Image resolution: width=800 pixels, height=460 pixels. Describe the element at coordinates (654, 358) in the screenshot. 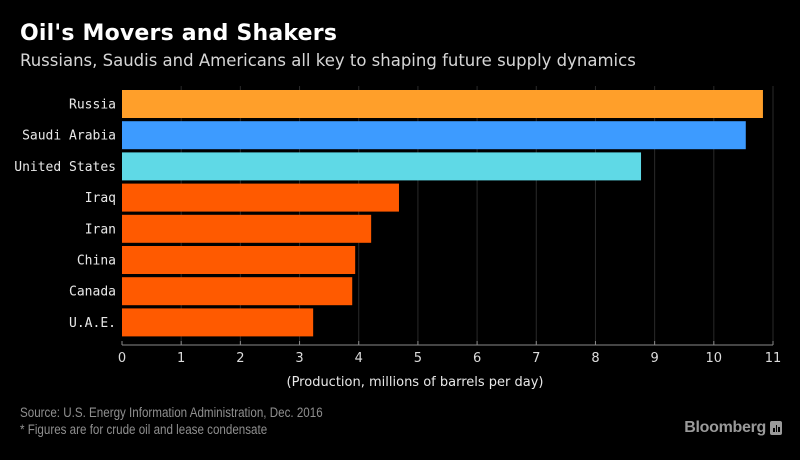

I see `x-tick-label: 9` at that location.